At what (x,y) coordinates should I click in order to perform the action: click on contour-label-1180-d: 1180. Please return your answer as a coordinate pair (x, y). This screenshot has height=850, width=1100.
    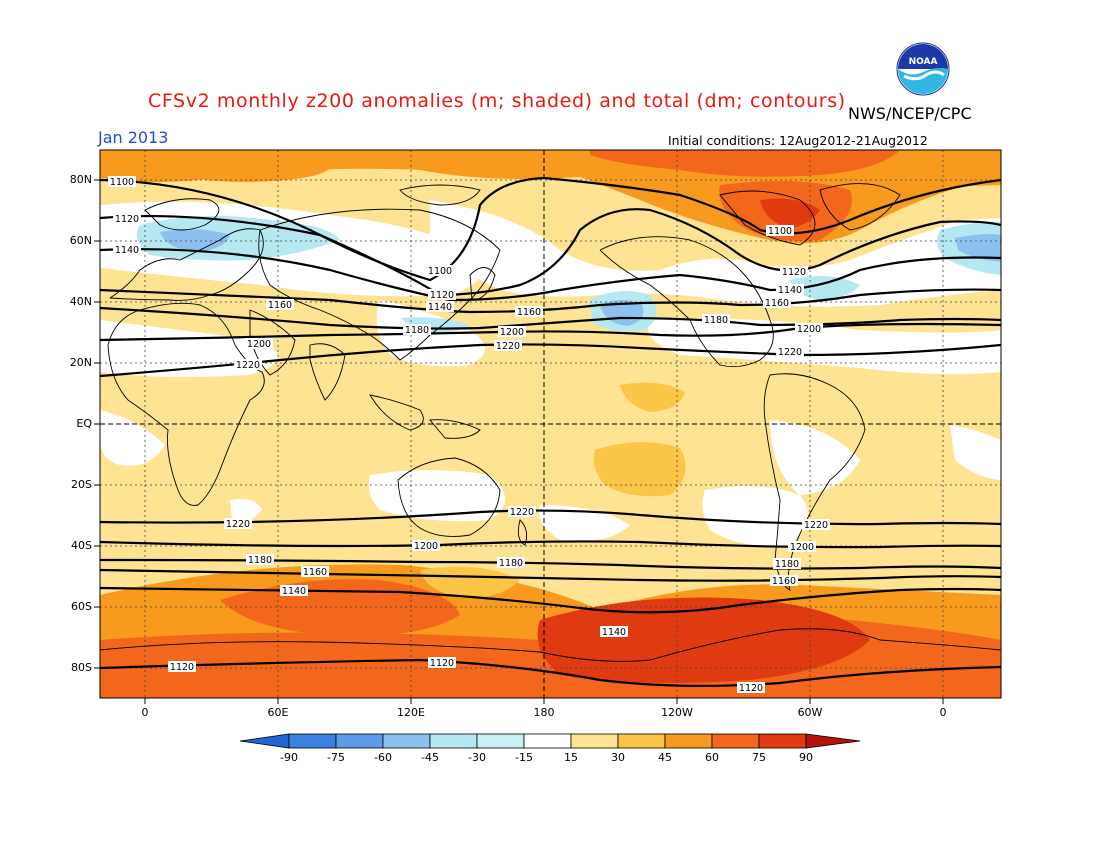
    Looking at the image, I should click on (511, 563).